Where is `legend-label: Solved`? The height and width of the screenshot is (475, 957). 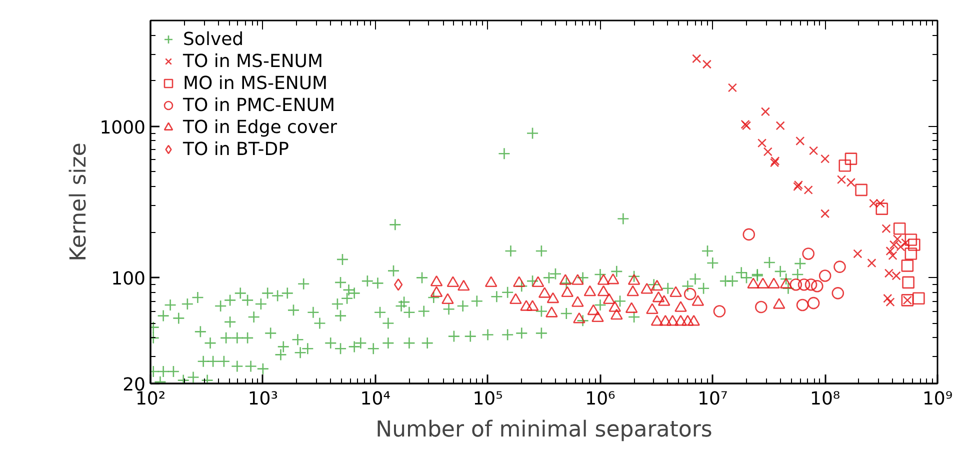
legend-label: Solved is located at coordinates (213, 39).